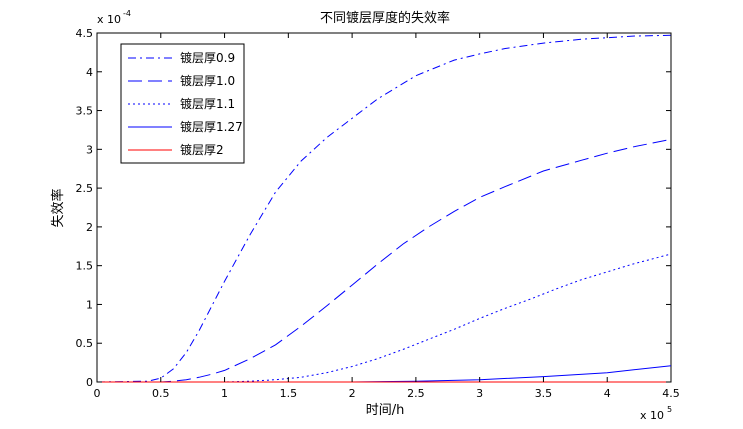  What do you see at coordinates (161, 393) in the screenshot?
I see `x-tick-label: 0.5` at bounding box center [161, 393].